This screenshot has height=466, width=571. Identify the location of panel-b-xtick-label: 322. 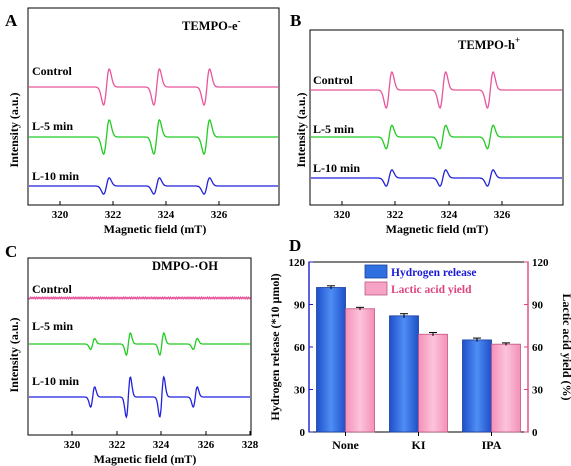
(395, 215).